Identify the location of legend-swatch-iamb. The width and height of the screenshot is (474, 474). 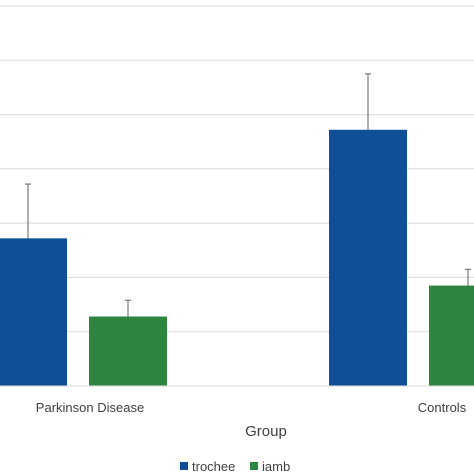
(254, 466).